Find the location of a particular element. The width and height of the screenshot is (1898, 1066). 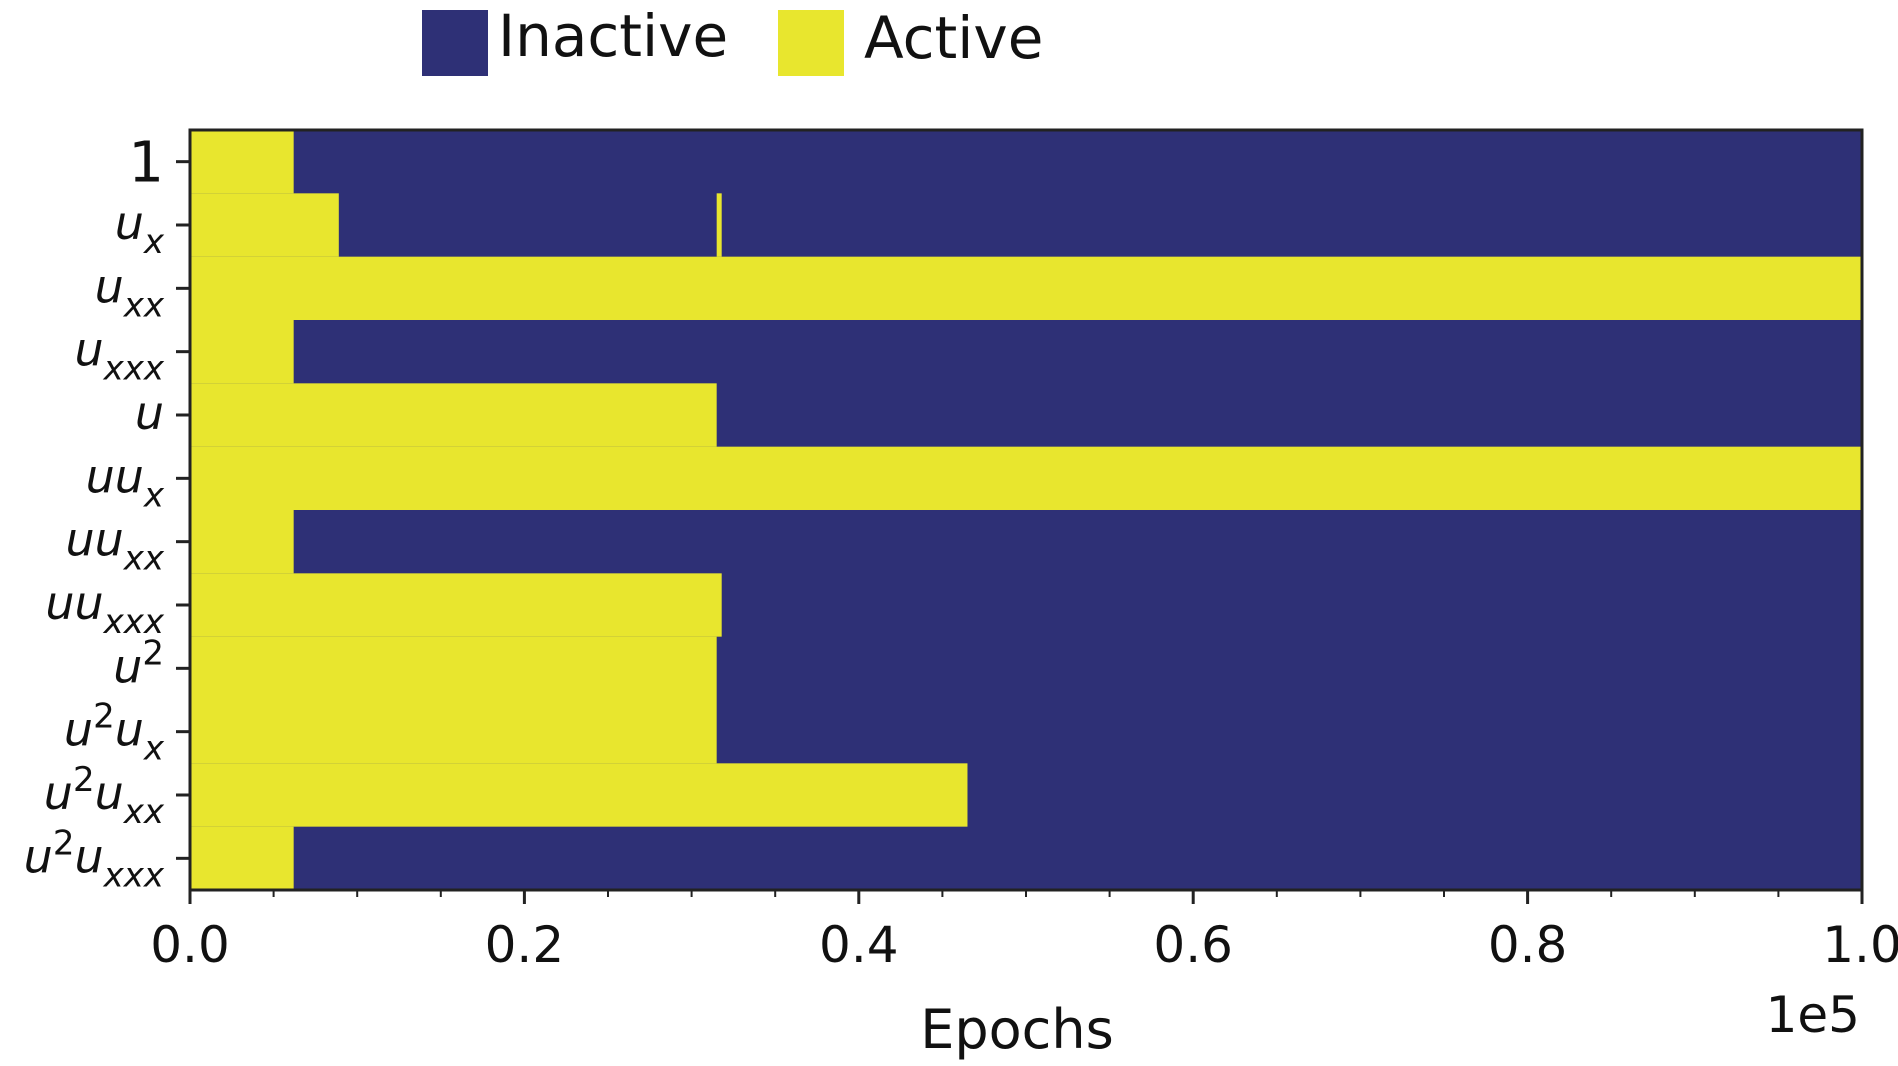

y-tick-label-uxx: uxx is located at coordinates (130, 292).